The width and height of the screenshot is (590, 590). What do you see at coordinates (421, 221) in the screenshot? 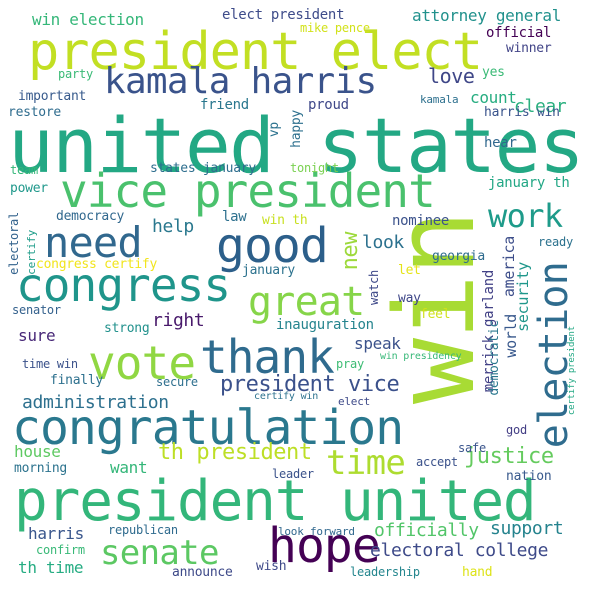
I see `word: nominee` at bounding box center [421, 221].